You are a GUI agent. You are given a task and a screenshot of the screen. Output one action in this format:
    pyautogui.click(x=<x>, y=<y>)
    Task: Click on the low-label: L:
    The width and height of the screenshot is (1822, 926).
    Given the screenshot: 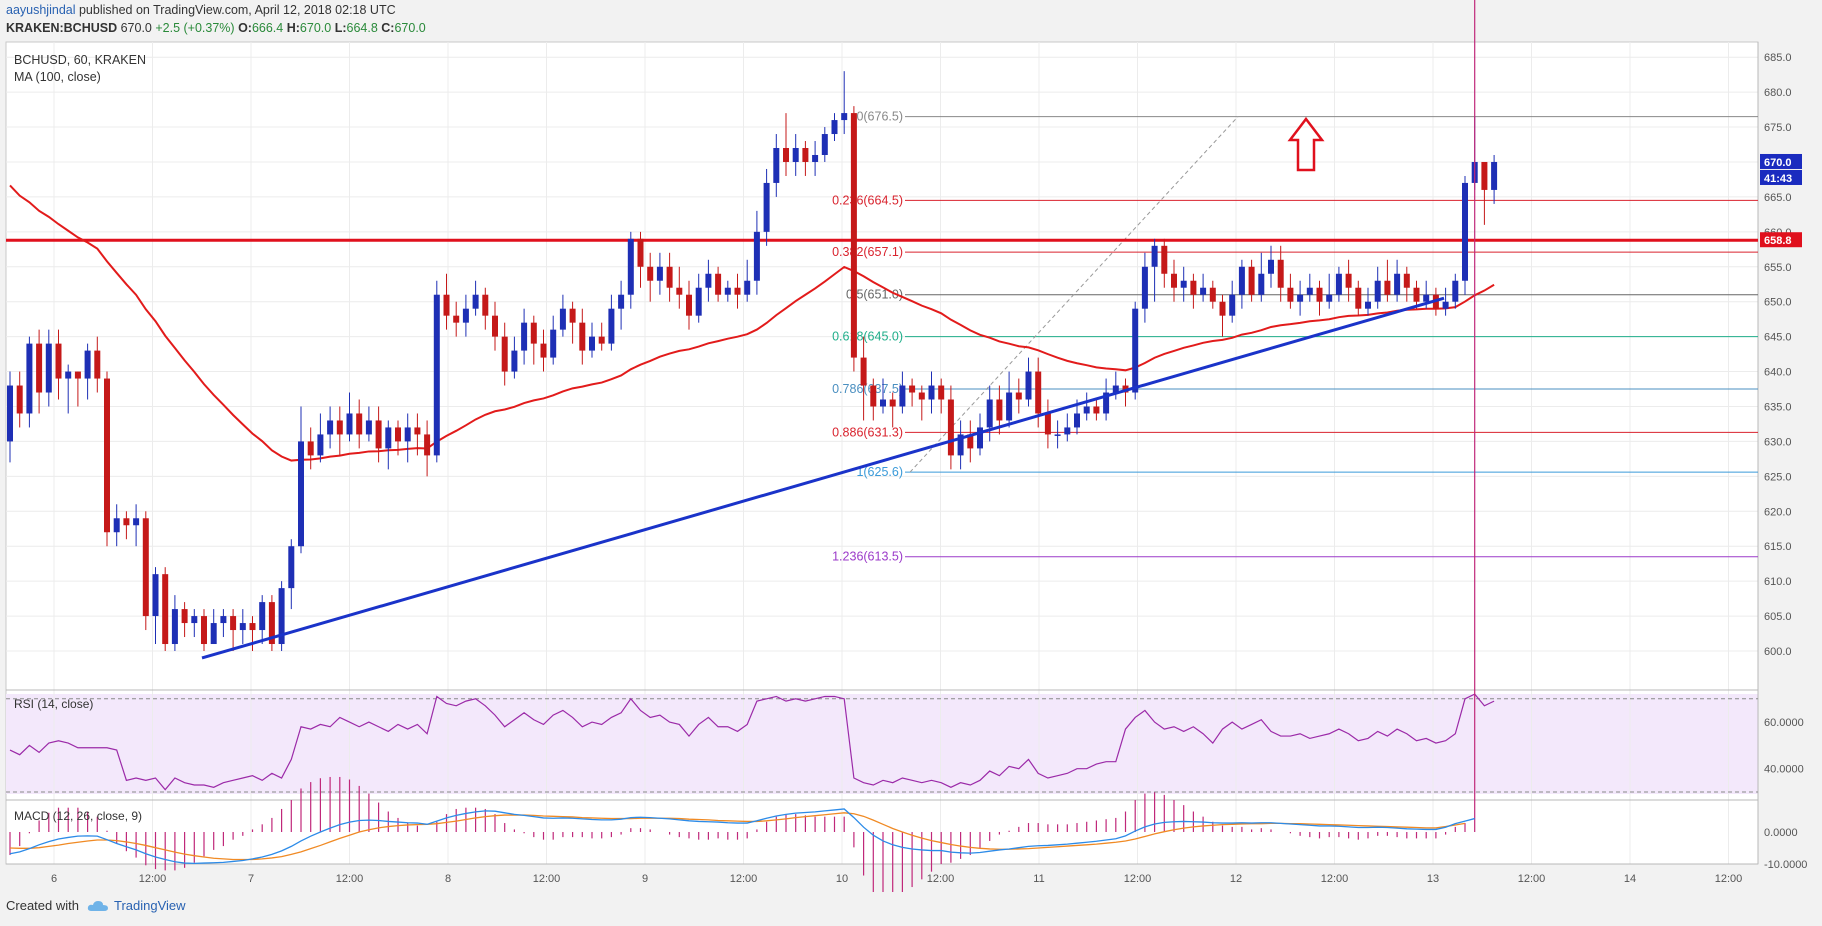 What is the action you would take?
    pyautogui.click(x=340, y=28)
    